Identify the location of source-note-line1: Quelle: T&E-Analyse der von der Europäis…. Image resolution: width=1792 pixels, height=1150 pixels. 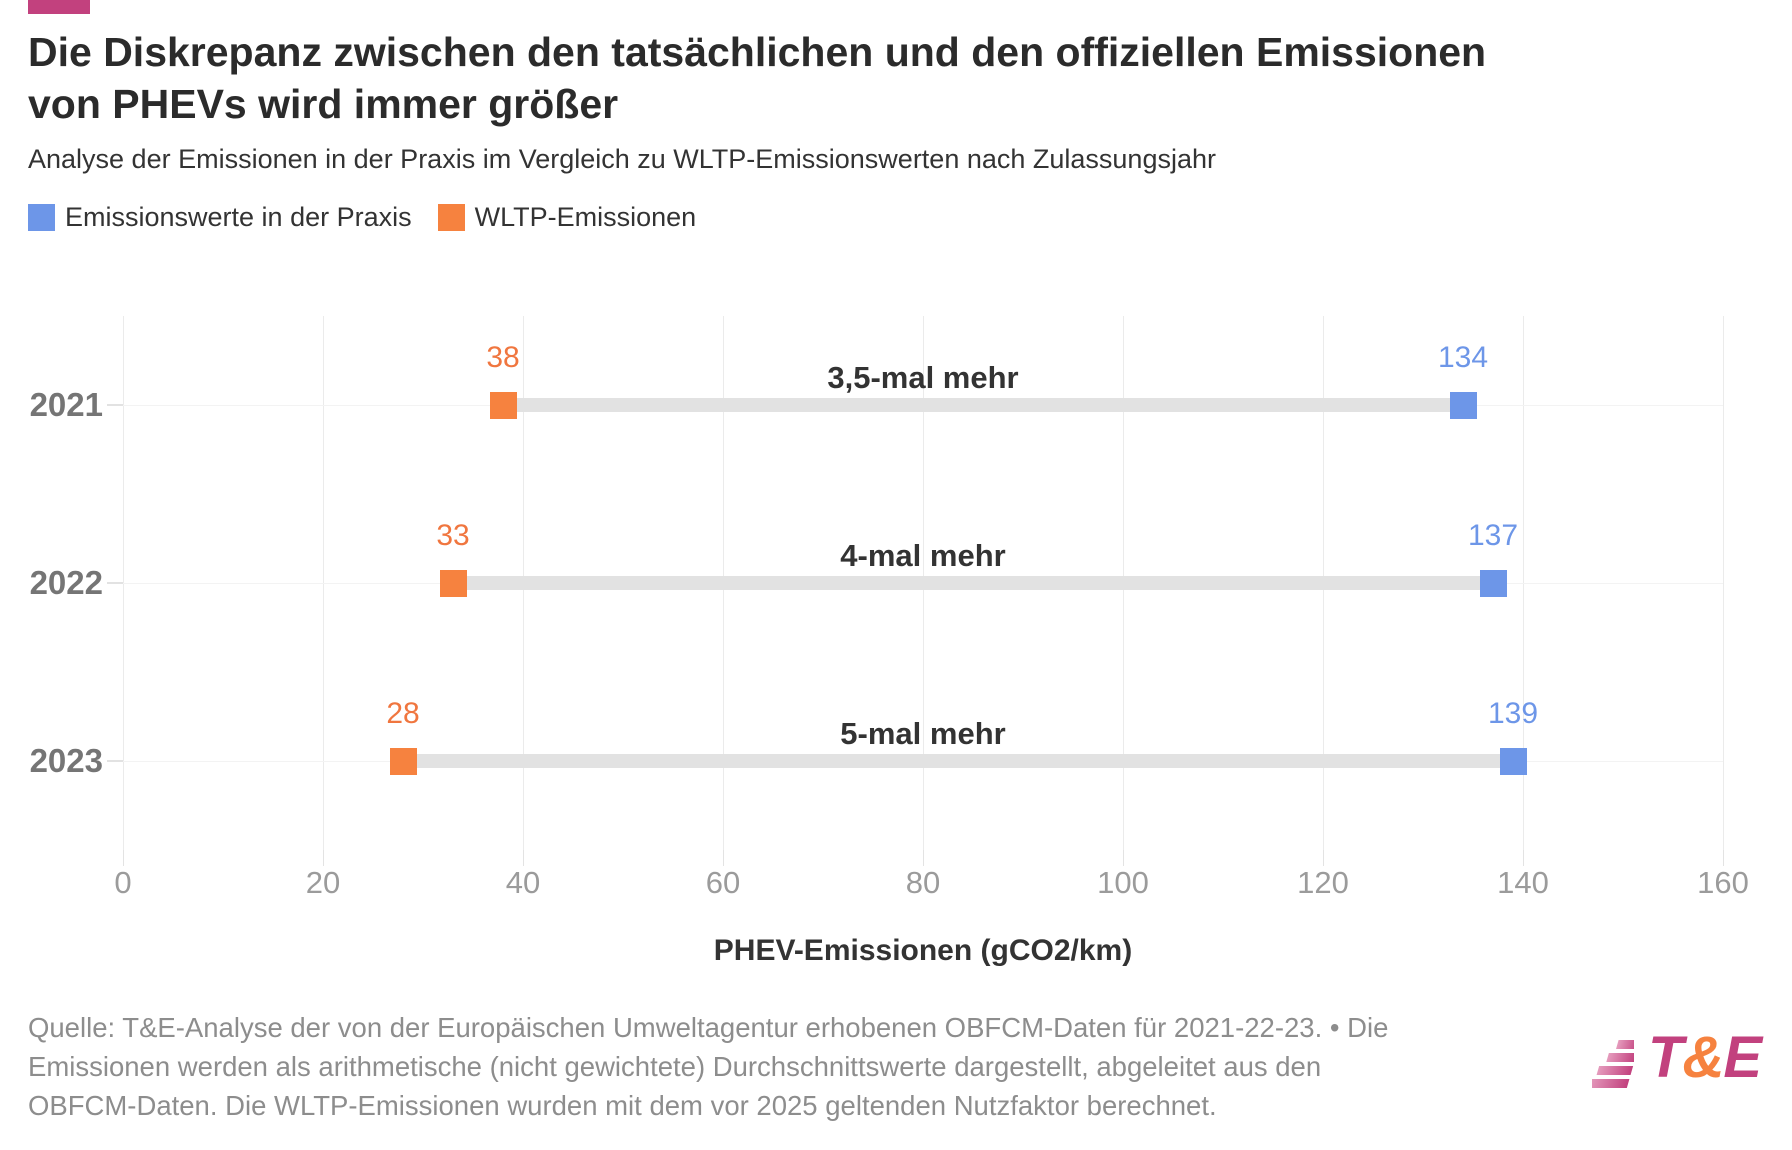
(708, 1027).